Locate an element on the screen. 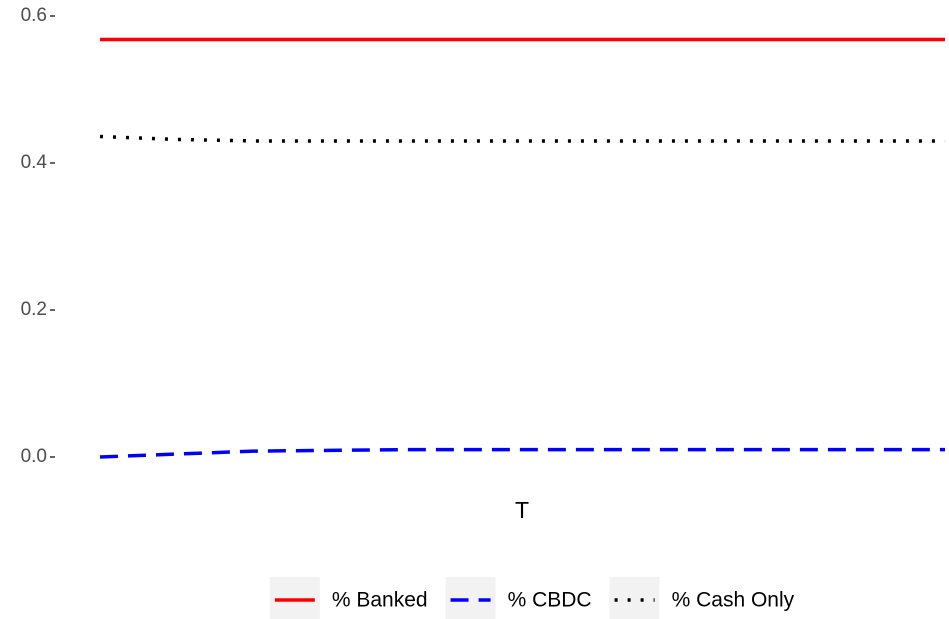  y-tick-label: 0.4 is located at coordinates (34, 162).